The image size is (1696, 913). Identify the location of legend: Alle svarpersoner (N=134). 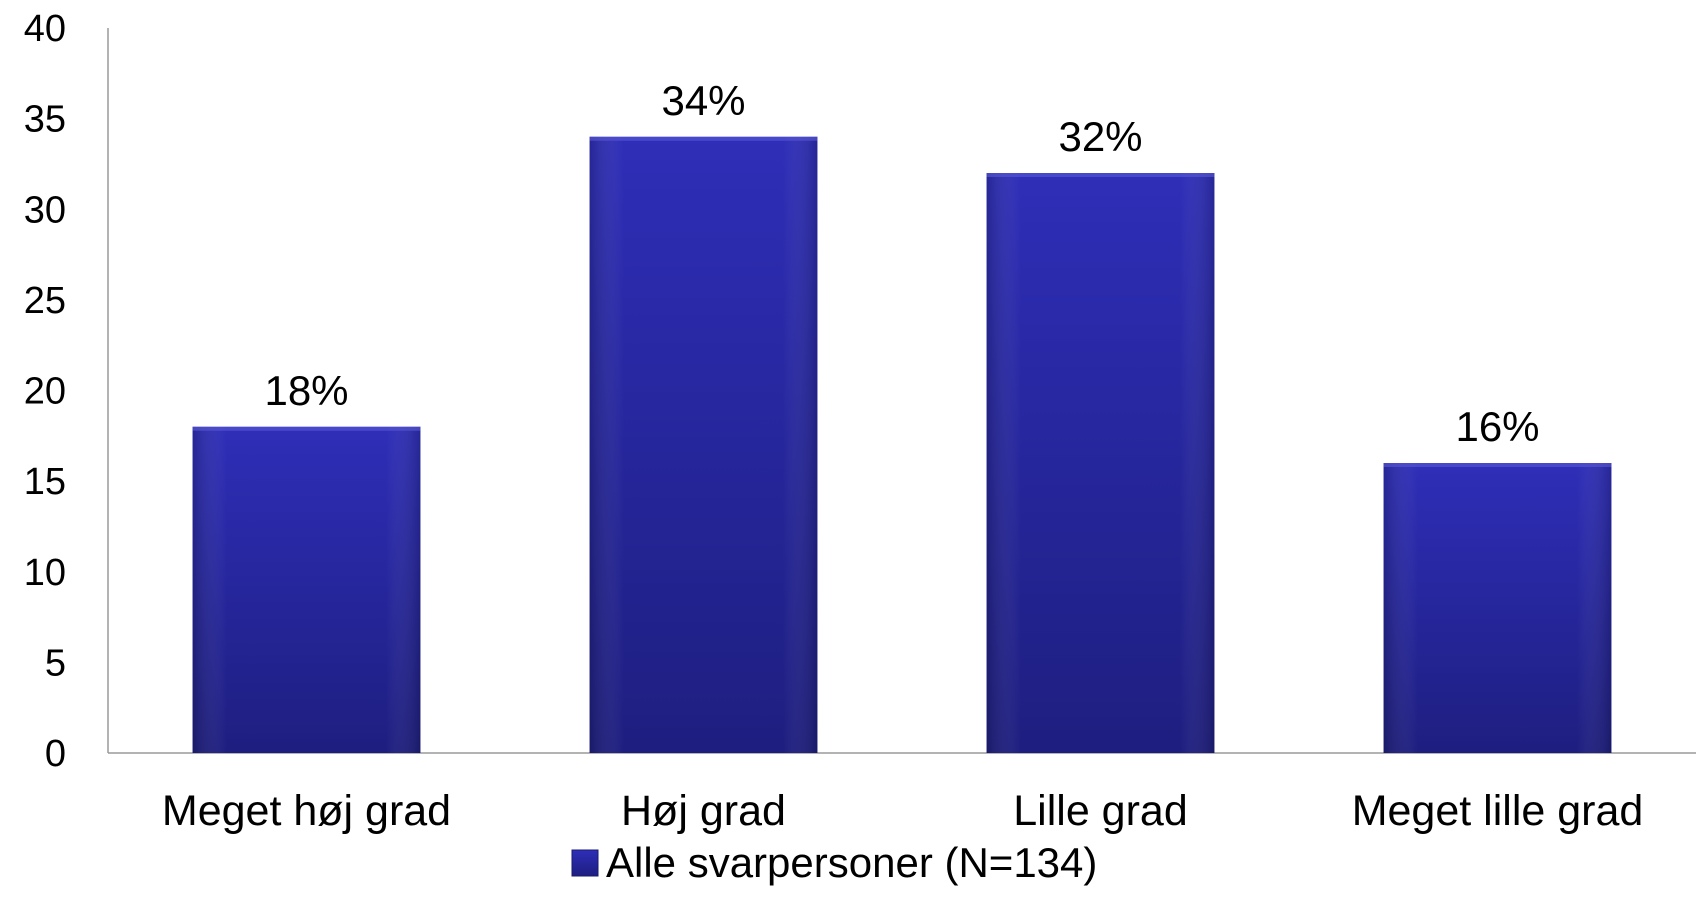
(834, 862).